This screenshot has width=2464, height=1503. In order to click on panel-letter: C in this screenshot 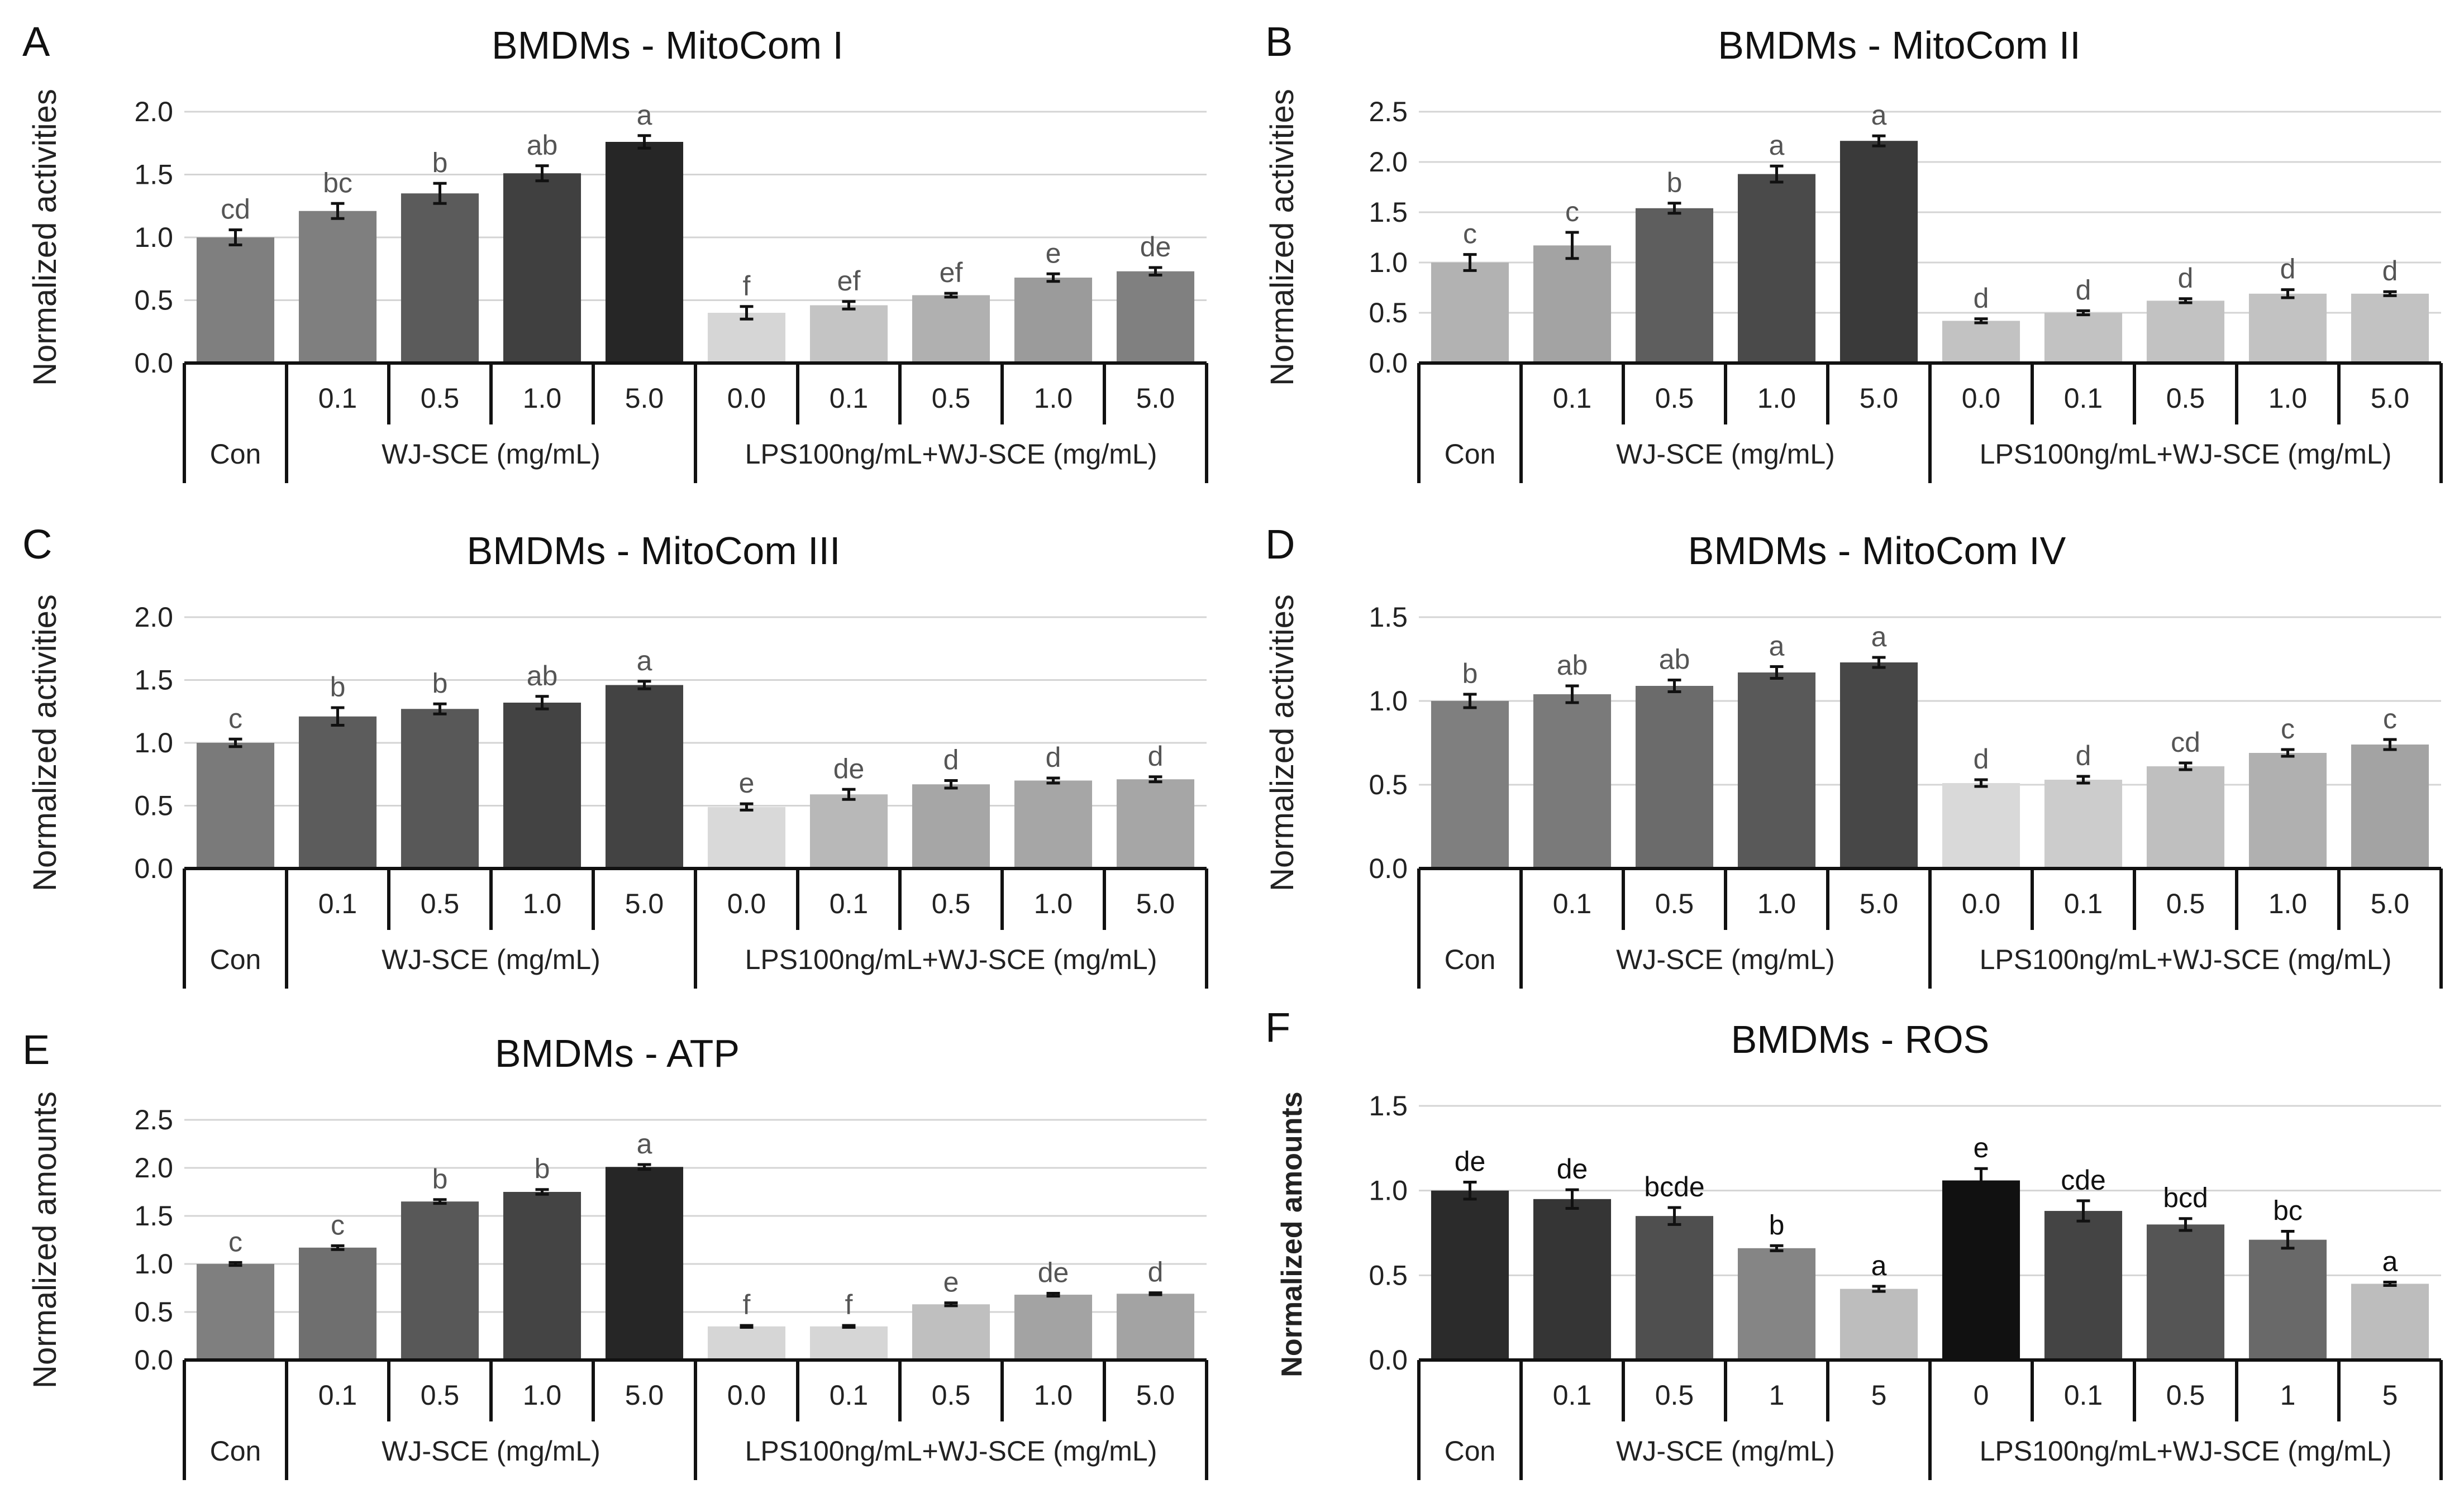, I will do `click(37, 544)`.